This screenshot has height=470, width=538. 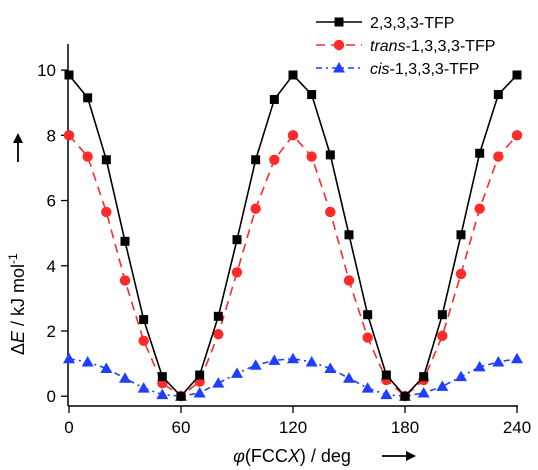 I want to click on x-tick-label: 120, so click(x=293, y=427).